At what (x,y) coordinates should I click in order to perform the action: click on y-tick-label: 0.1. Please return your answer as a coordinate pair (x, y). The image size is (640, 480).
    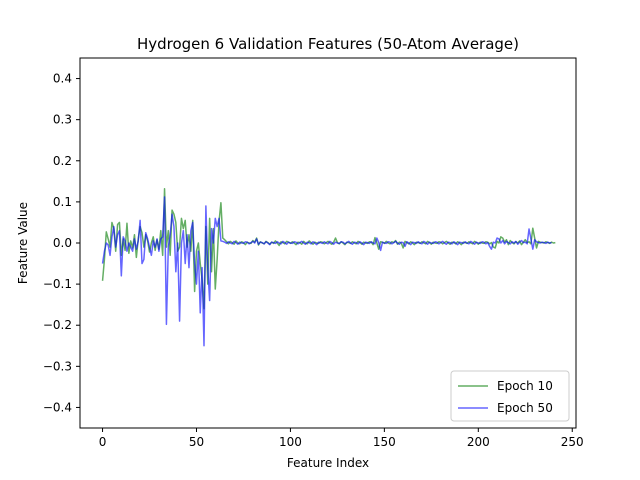
    Looking at the image, I should click on (62, 202).